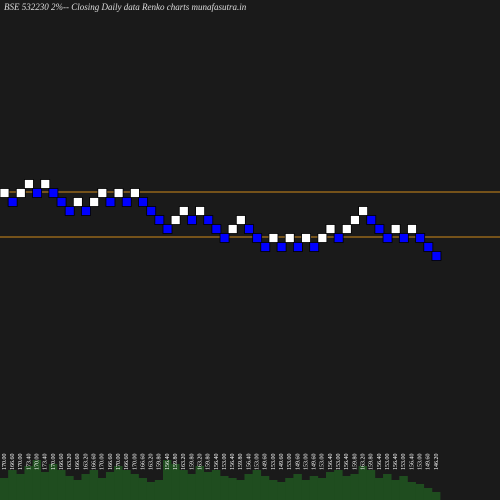 The height and width of the screenshot is (500, 500). What do you see at coordinates (437, 462) in the screenshot?
I see `price-label: 146.20` at bounding box center [437, 462].